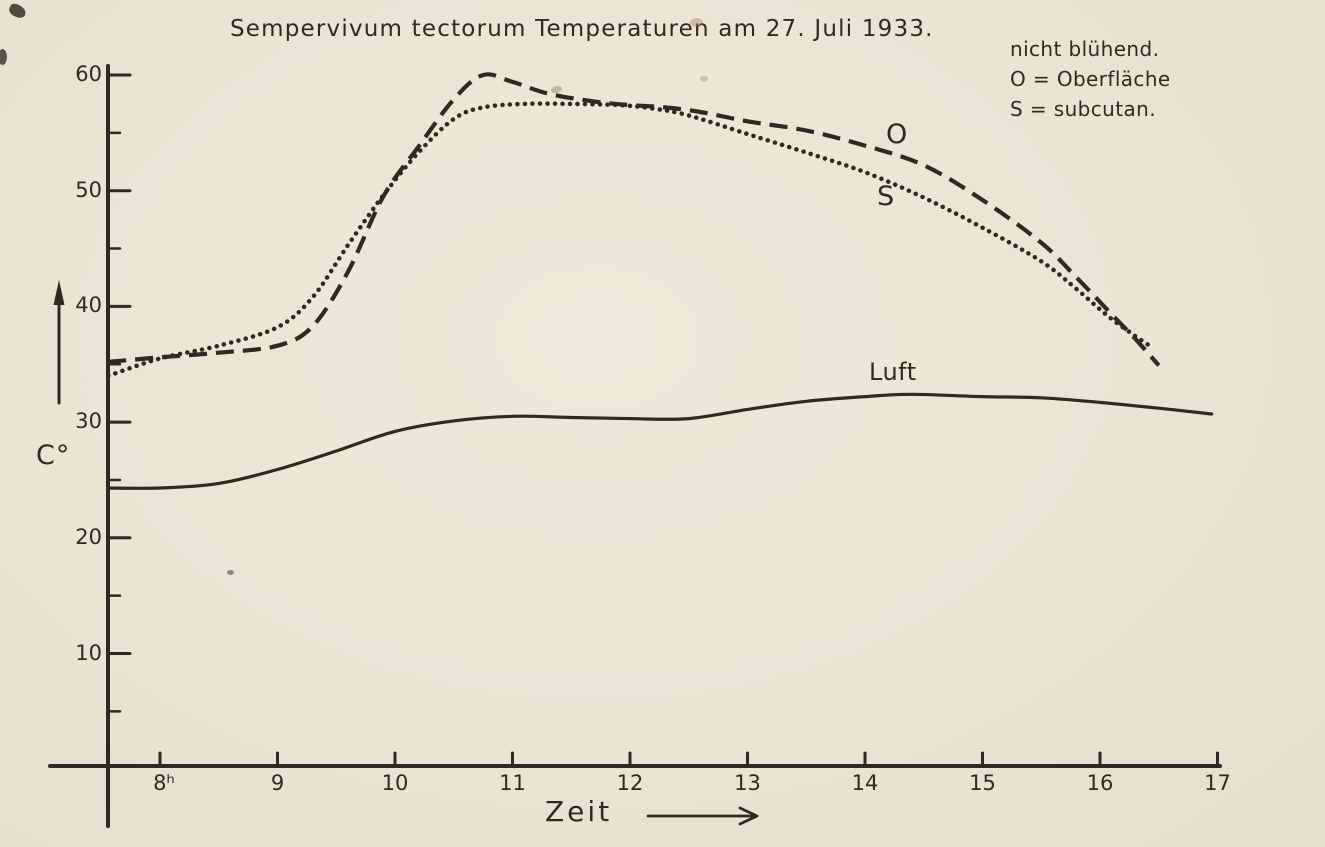 The width and height of the screenshot is (1325, 847). Describe the element at coordinates (660, 441) in the screenshot. I see `series-luft-curve` at that location.